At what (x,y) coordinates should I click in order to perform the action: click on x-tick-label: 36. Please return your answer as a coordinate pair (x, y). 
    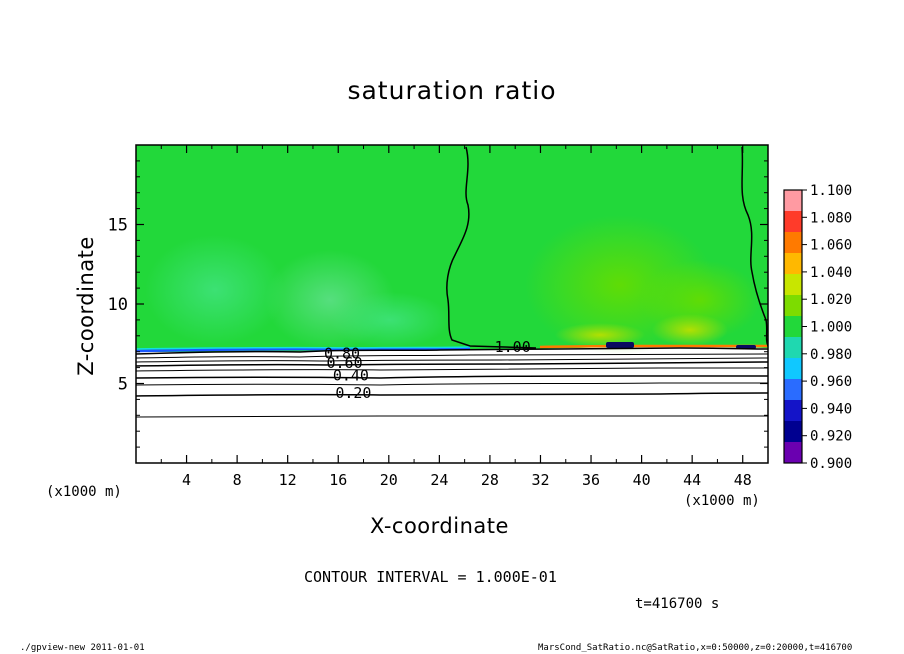
    Looking at the image, I should click on (591, 480).